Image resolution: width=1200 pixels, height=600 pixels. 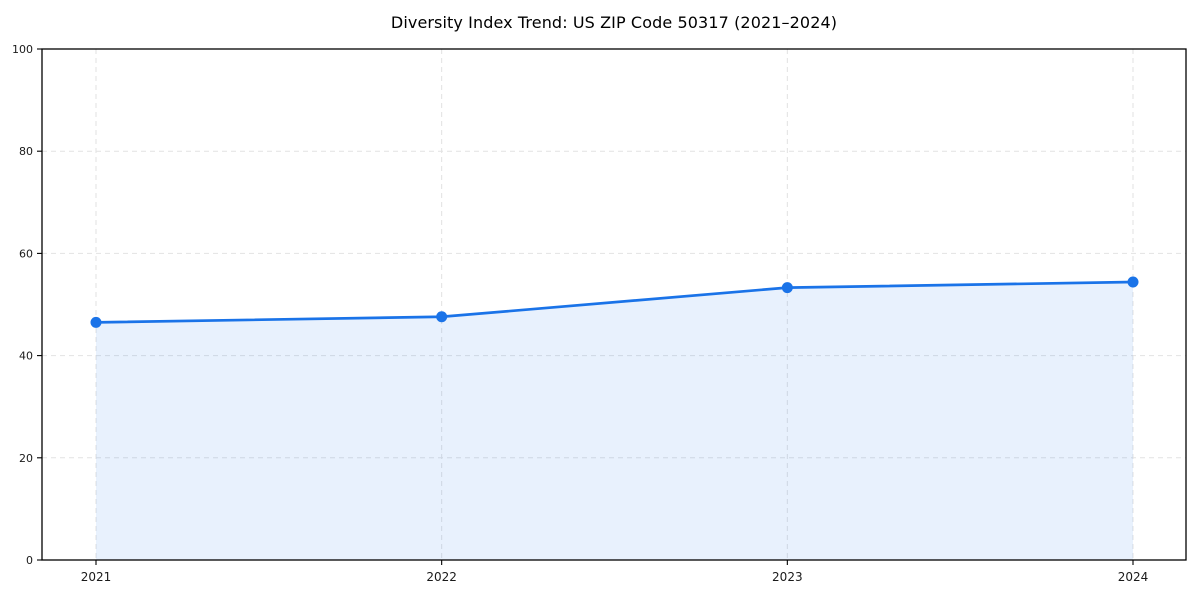 What do you see at coordinates (26, 458) in the screenshot?
I see `y-tick-label-20: 20` at bounding box center [26, 458].